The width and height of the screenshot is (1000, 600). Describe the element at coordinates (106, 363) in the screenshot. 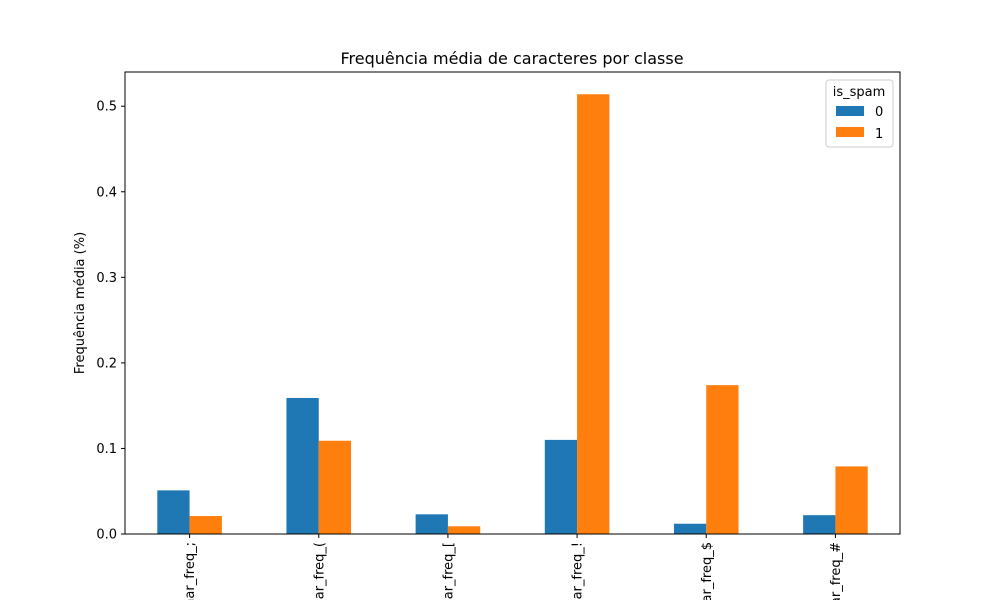

I see `y-tick-label: 0.2` at that location.